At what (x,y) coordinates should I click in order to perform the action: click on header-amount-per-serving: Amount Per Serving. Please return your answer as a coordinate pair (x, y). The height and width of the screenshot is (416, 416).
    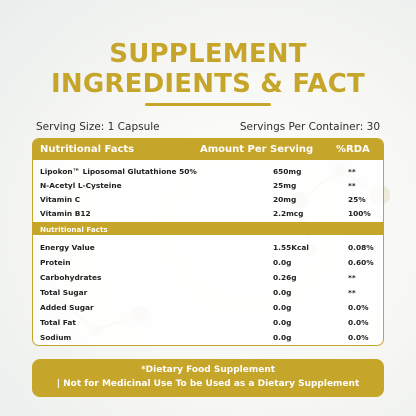
    Looking at the image, I should click on (257, 149).